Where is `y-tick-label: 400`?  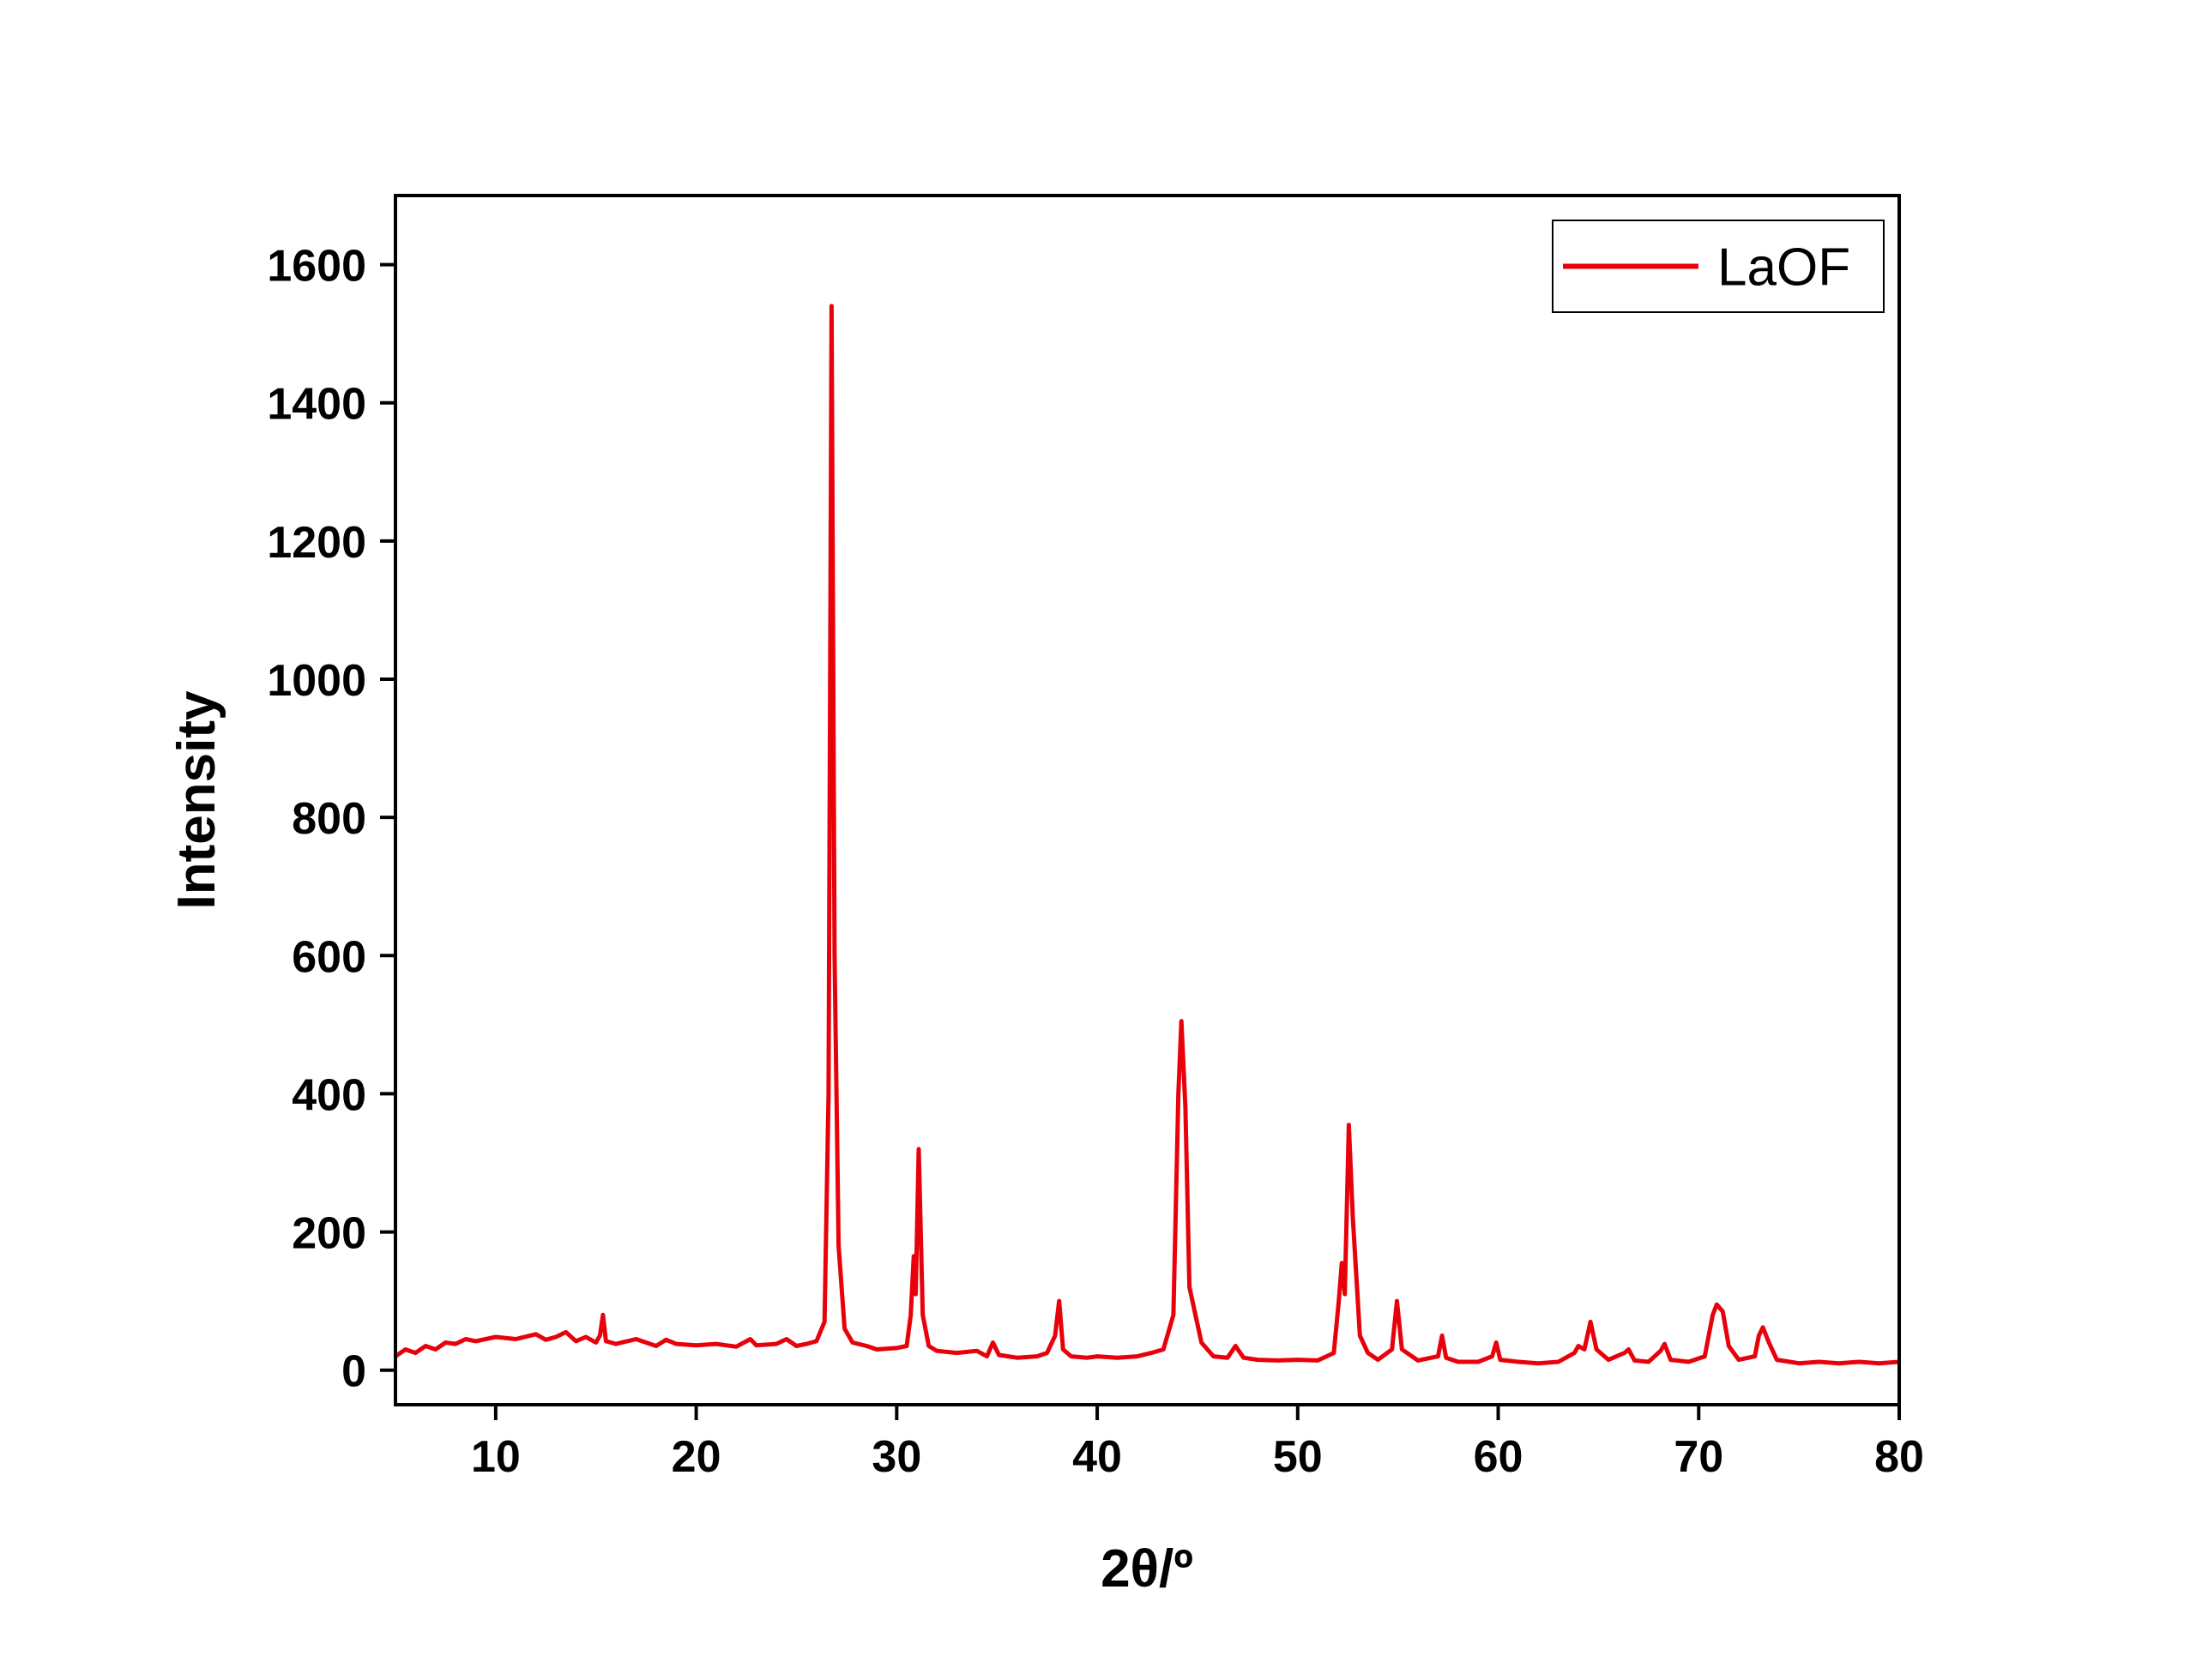 y-tick-label: 400 is located at coordinates (329, 1095).